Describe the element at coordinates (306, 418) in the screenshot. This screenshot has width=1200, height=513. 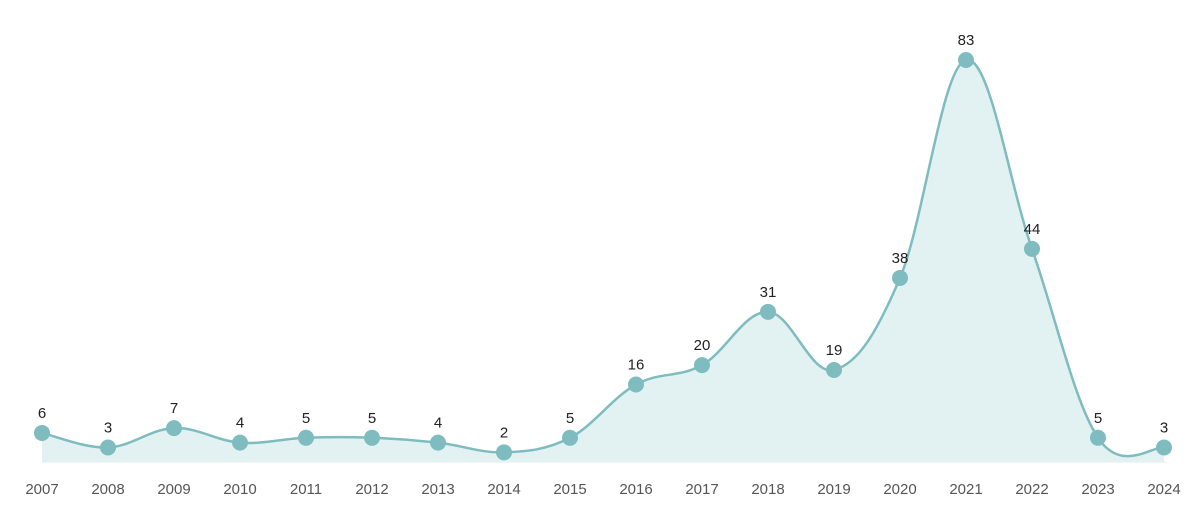
I see `data-label-2011: 5` at that location.